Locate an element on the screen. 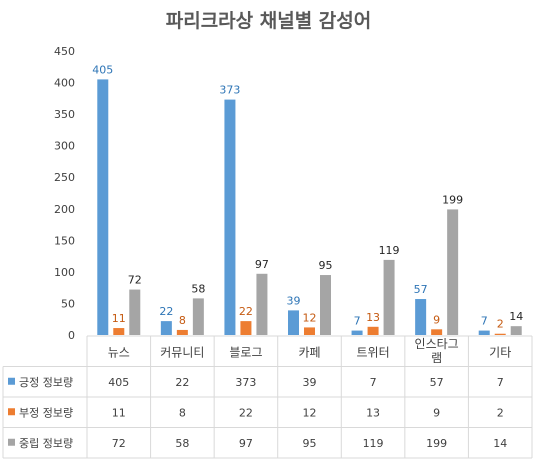 Image resolution: width=537 pixels, height=465 pixels. data-label: 57 is located at coordinates (421, 289).